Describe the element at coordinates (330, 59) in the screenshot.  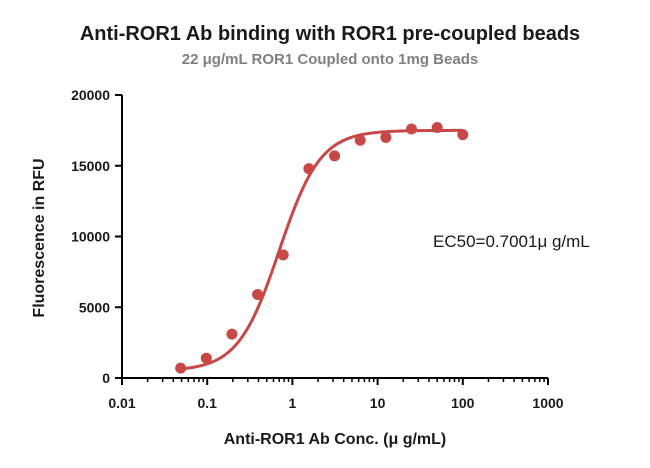
I see `chart-subtitle: 22 μg/mL ROR1 Coupled onto 1mg Beads` at that location.